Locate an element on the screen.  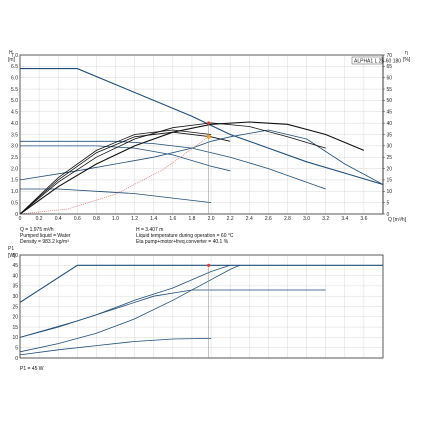
eta-tick-label: 25 is located at coordinates (390, 158).